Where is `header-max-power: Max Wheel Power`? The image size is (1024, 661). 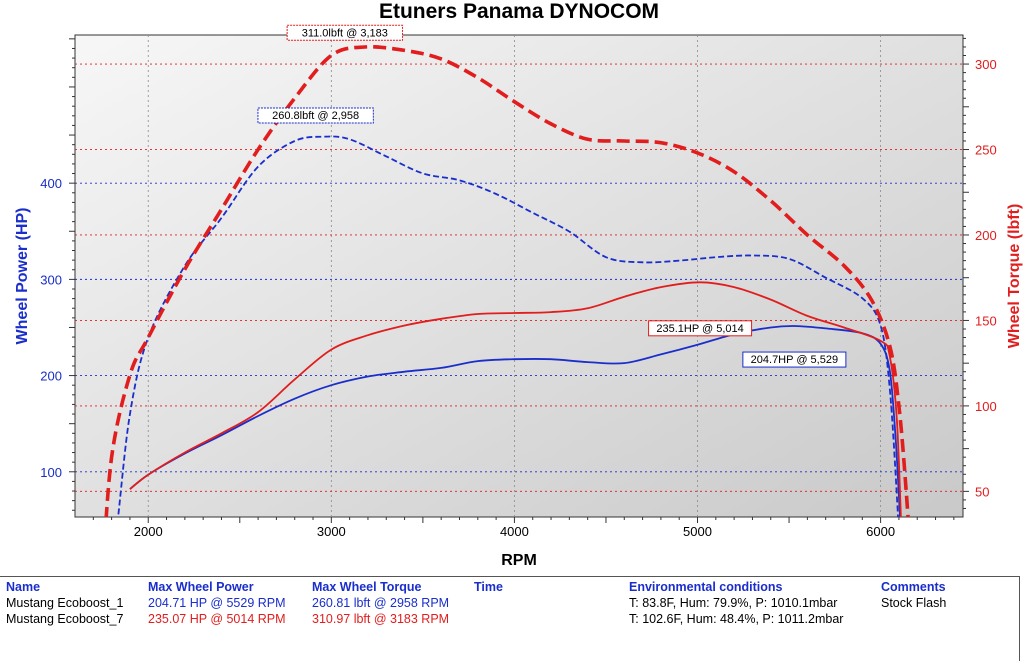 header-max-power: Max Wheel Power is located at coordinates (201, 587).